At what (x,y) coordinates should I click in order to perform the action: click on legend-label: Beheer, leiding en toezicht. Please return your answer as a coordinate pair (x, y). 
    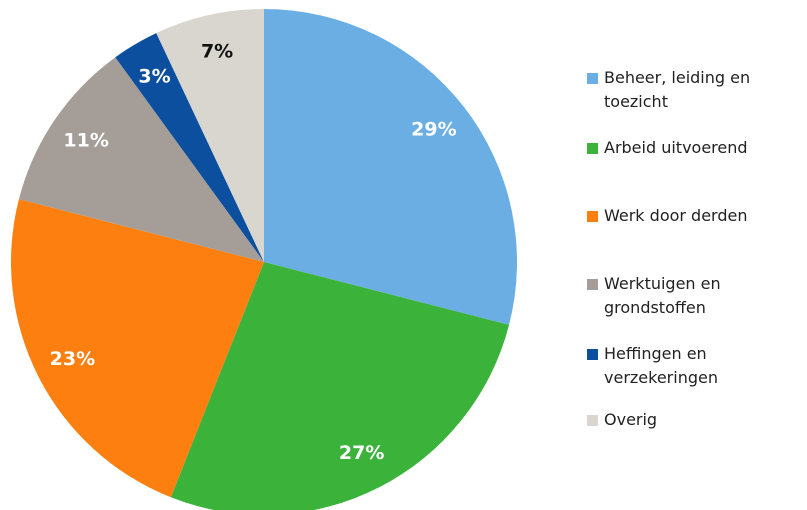
    Looking at the image, I should click on (677, 89).